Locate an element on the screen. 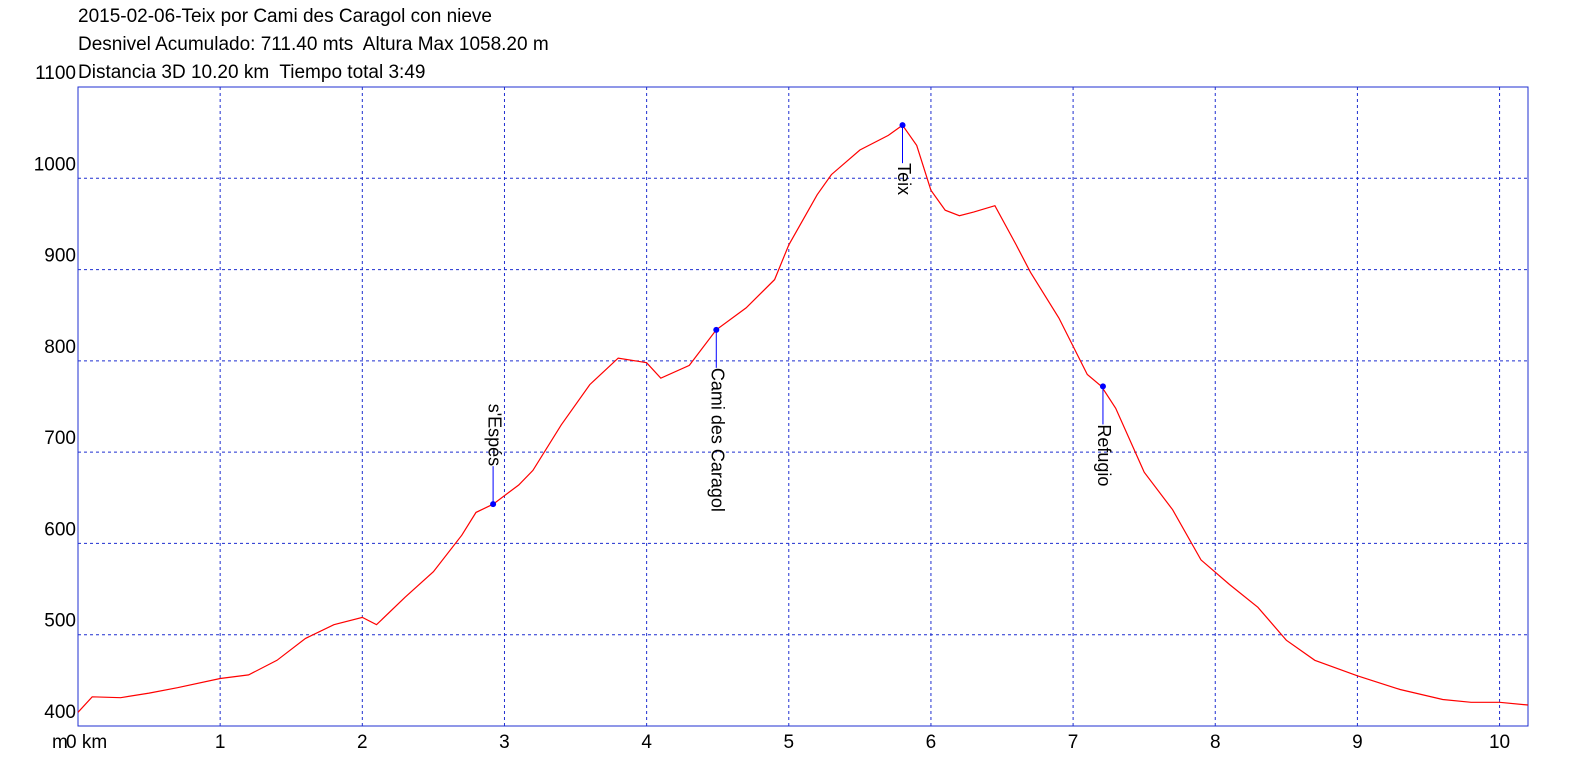 This screenshot has height=778, width=1596. x-tick-label: 1 is located at coordinates (220, 742).